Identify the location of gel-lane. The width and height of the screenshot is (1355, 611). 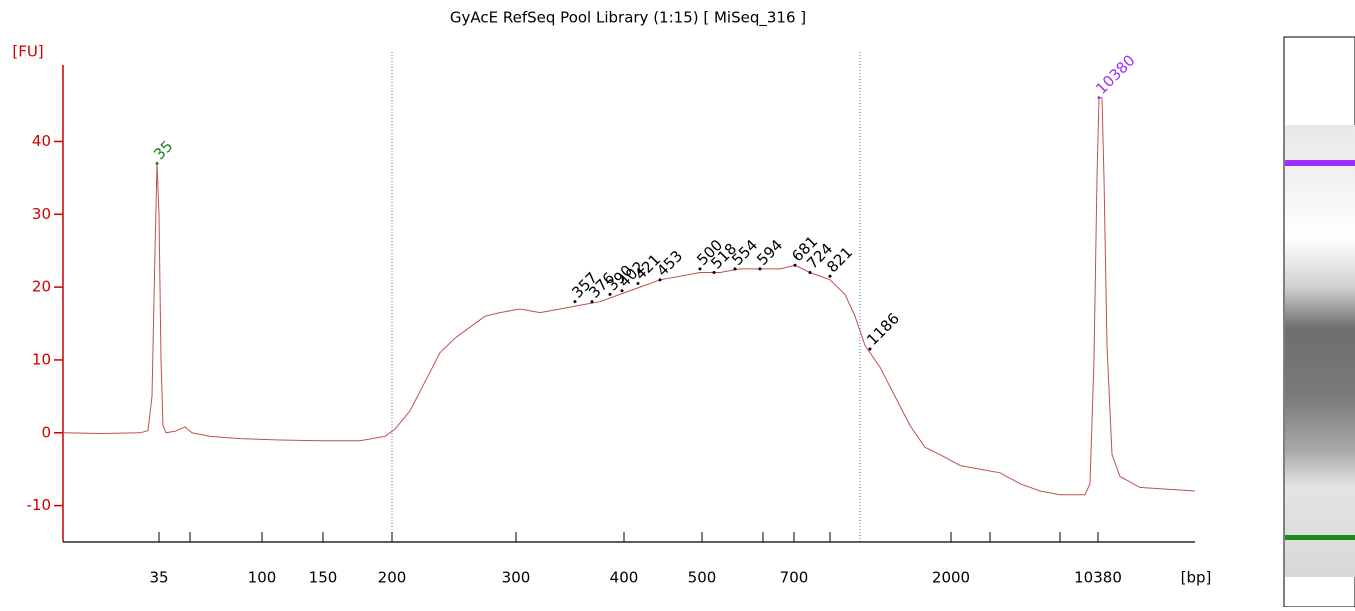
(1319, 322).